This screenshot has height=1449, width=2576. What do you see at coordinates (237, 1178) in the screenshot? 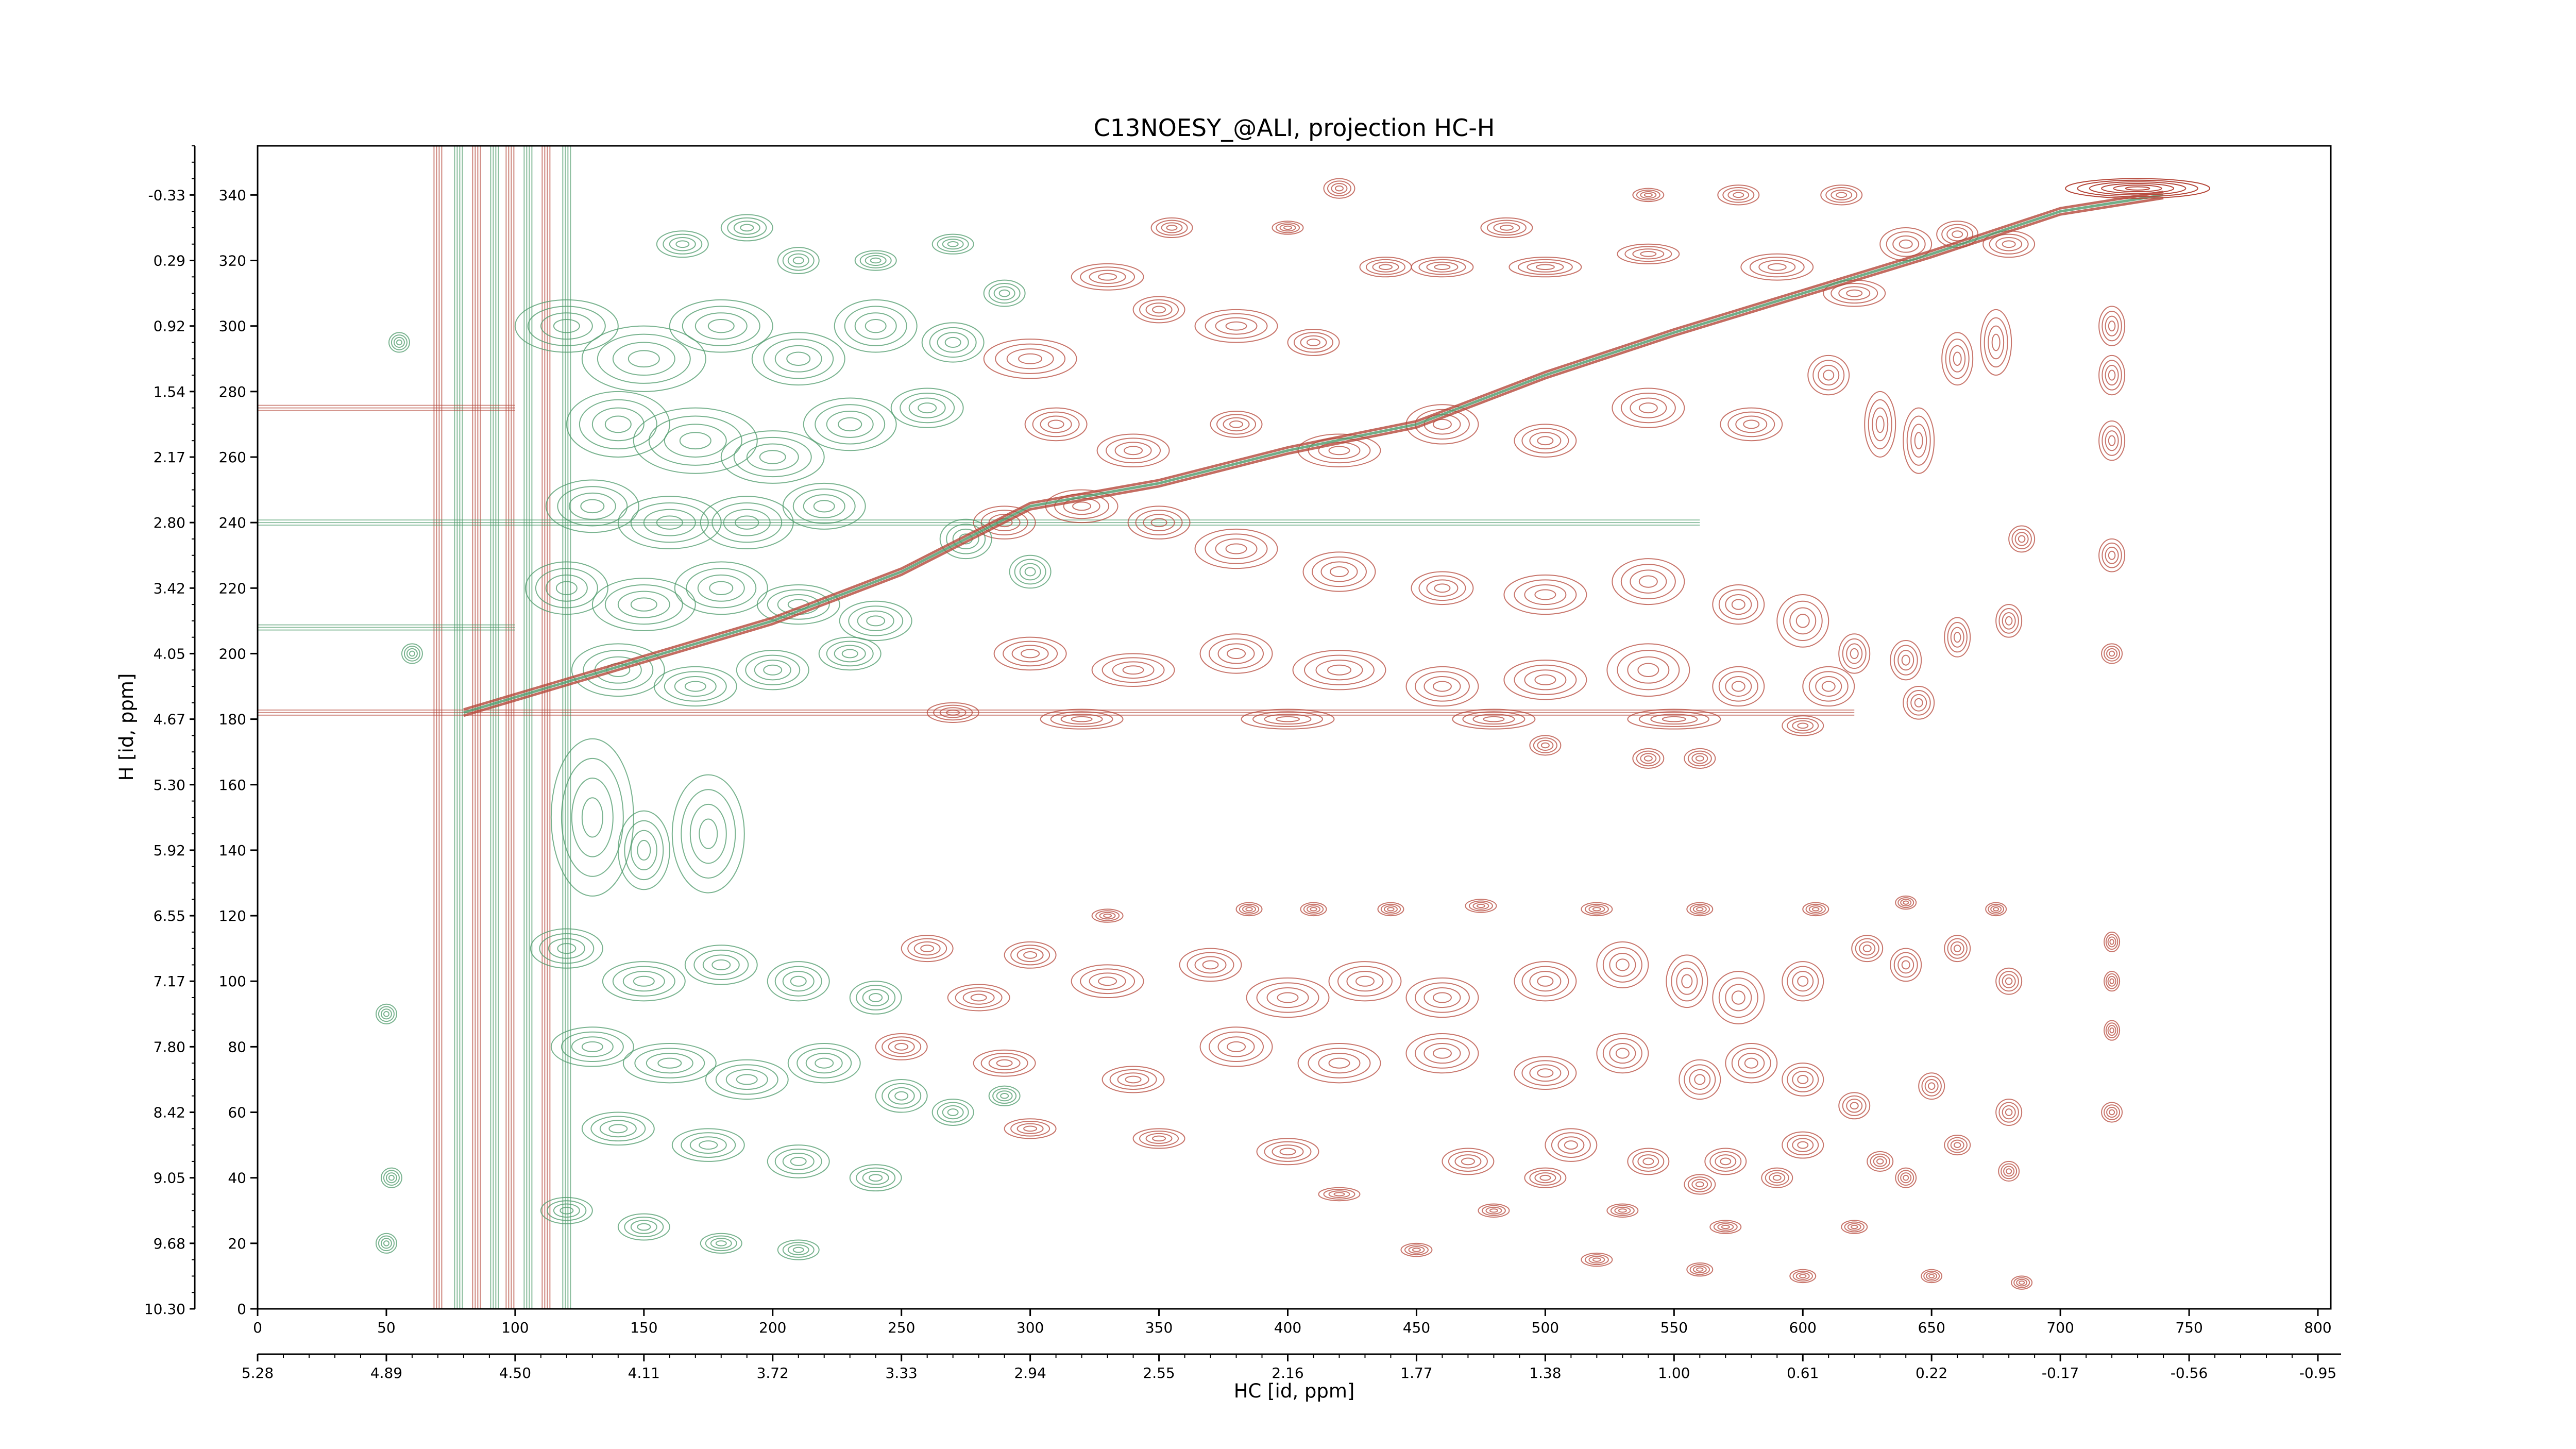
I see `y-tick-label: 40` at bounding box center [237, 1178].